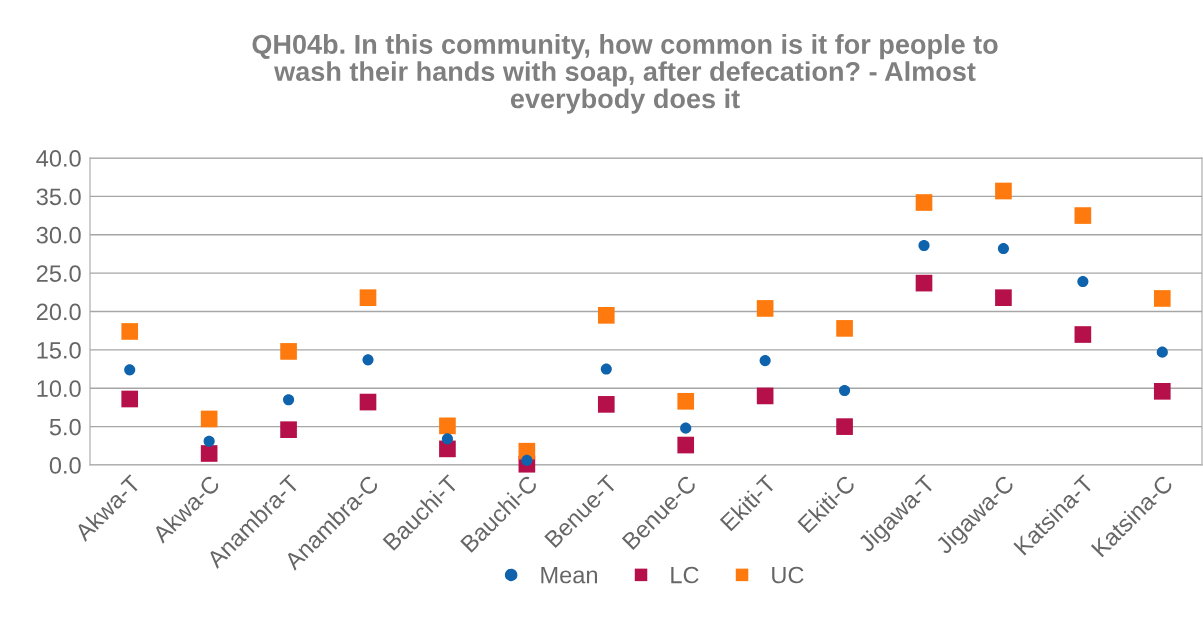 The image size is (1203, 622). Describe the element at coordinates (58, 312) in the screenshot. I see `y-tick-label: 20.0` at that location.